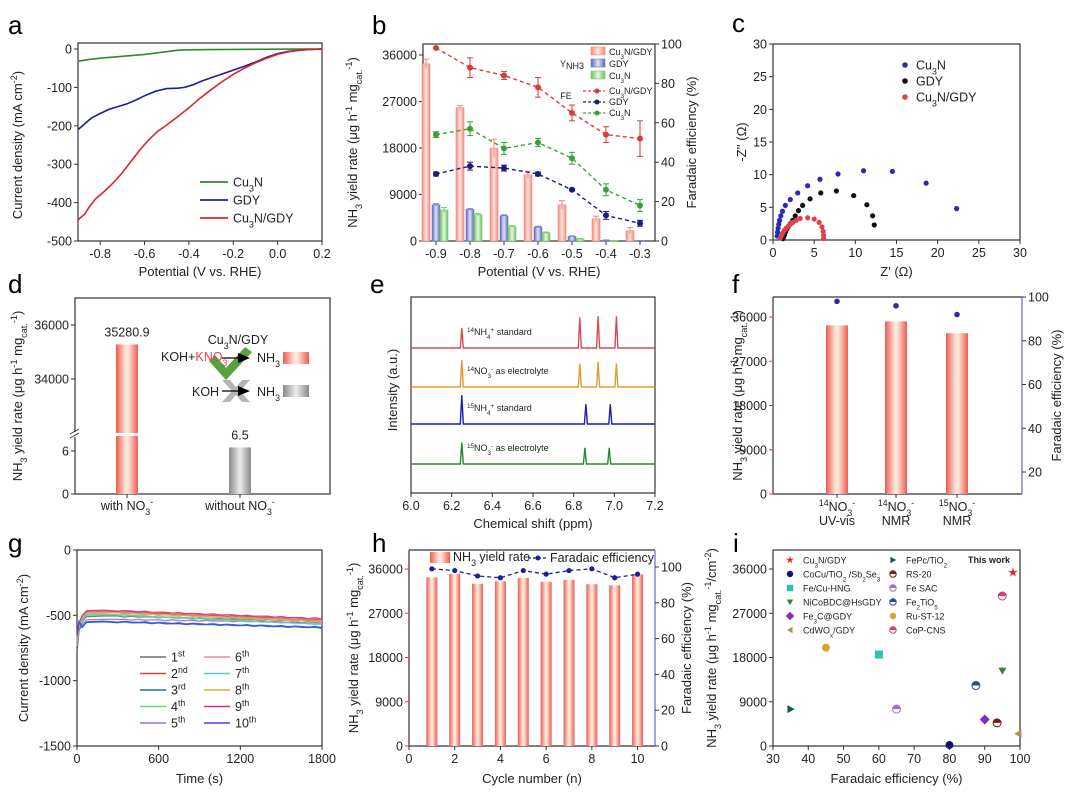  I want to click on y-tick-label: -300, so click(59, 165).